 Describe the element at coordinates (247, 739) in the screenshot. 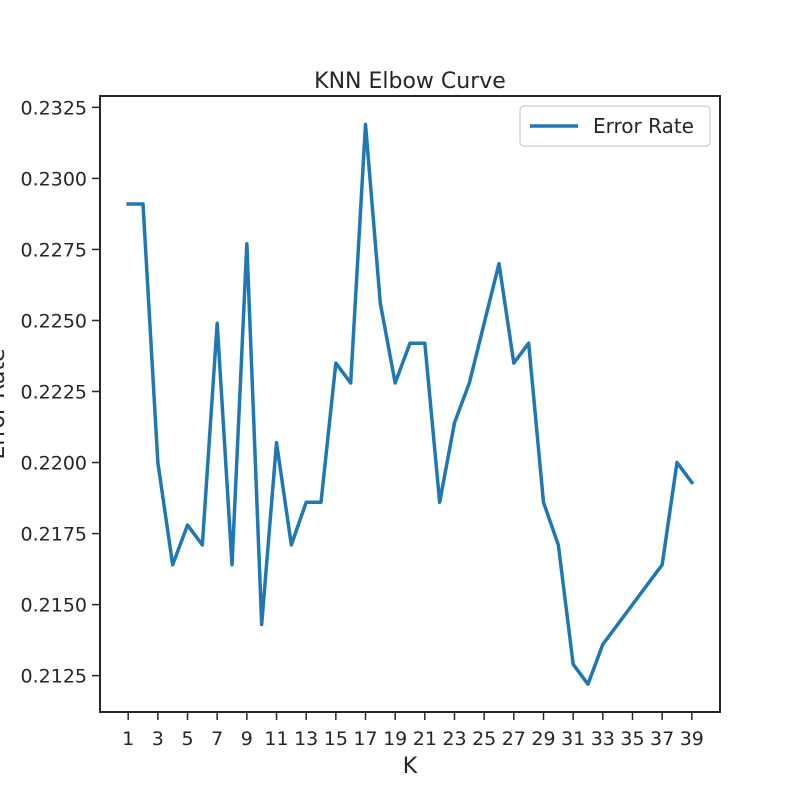

I see `x-tick-label: 9` at that location.